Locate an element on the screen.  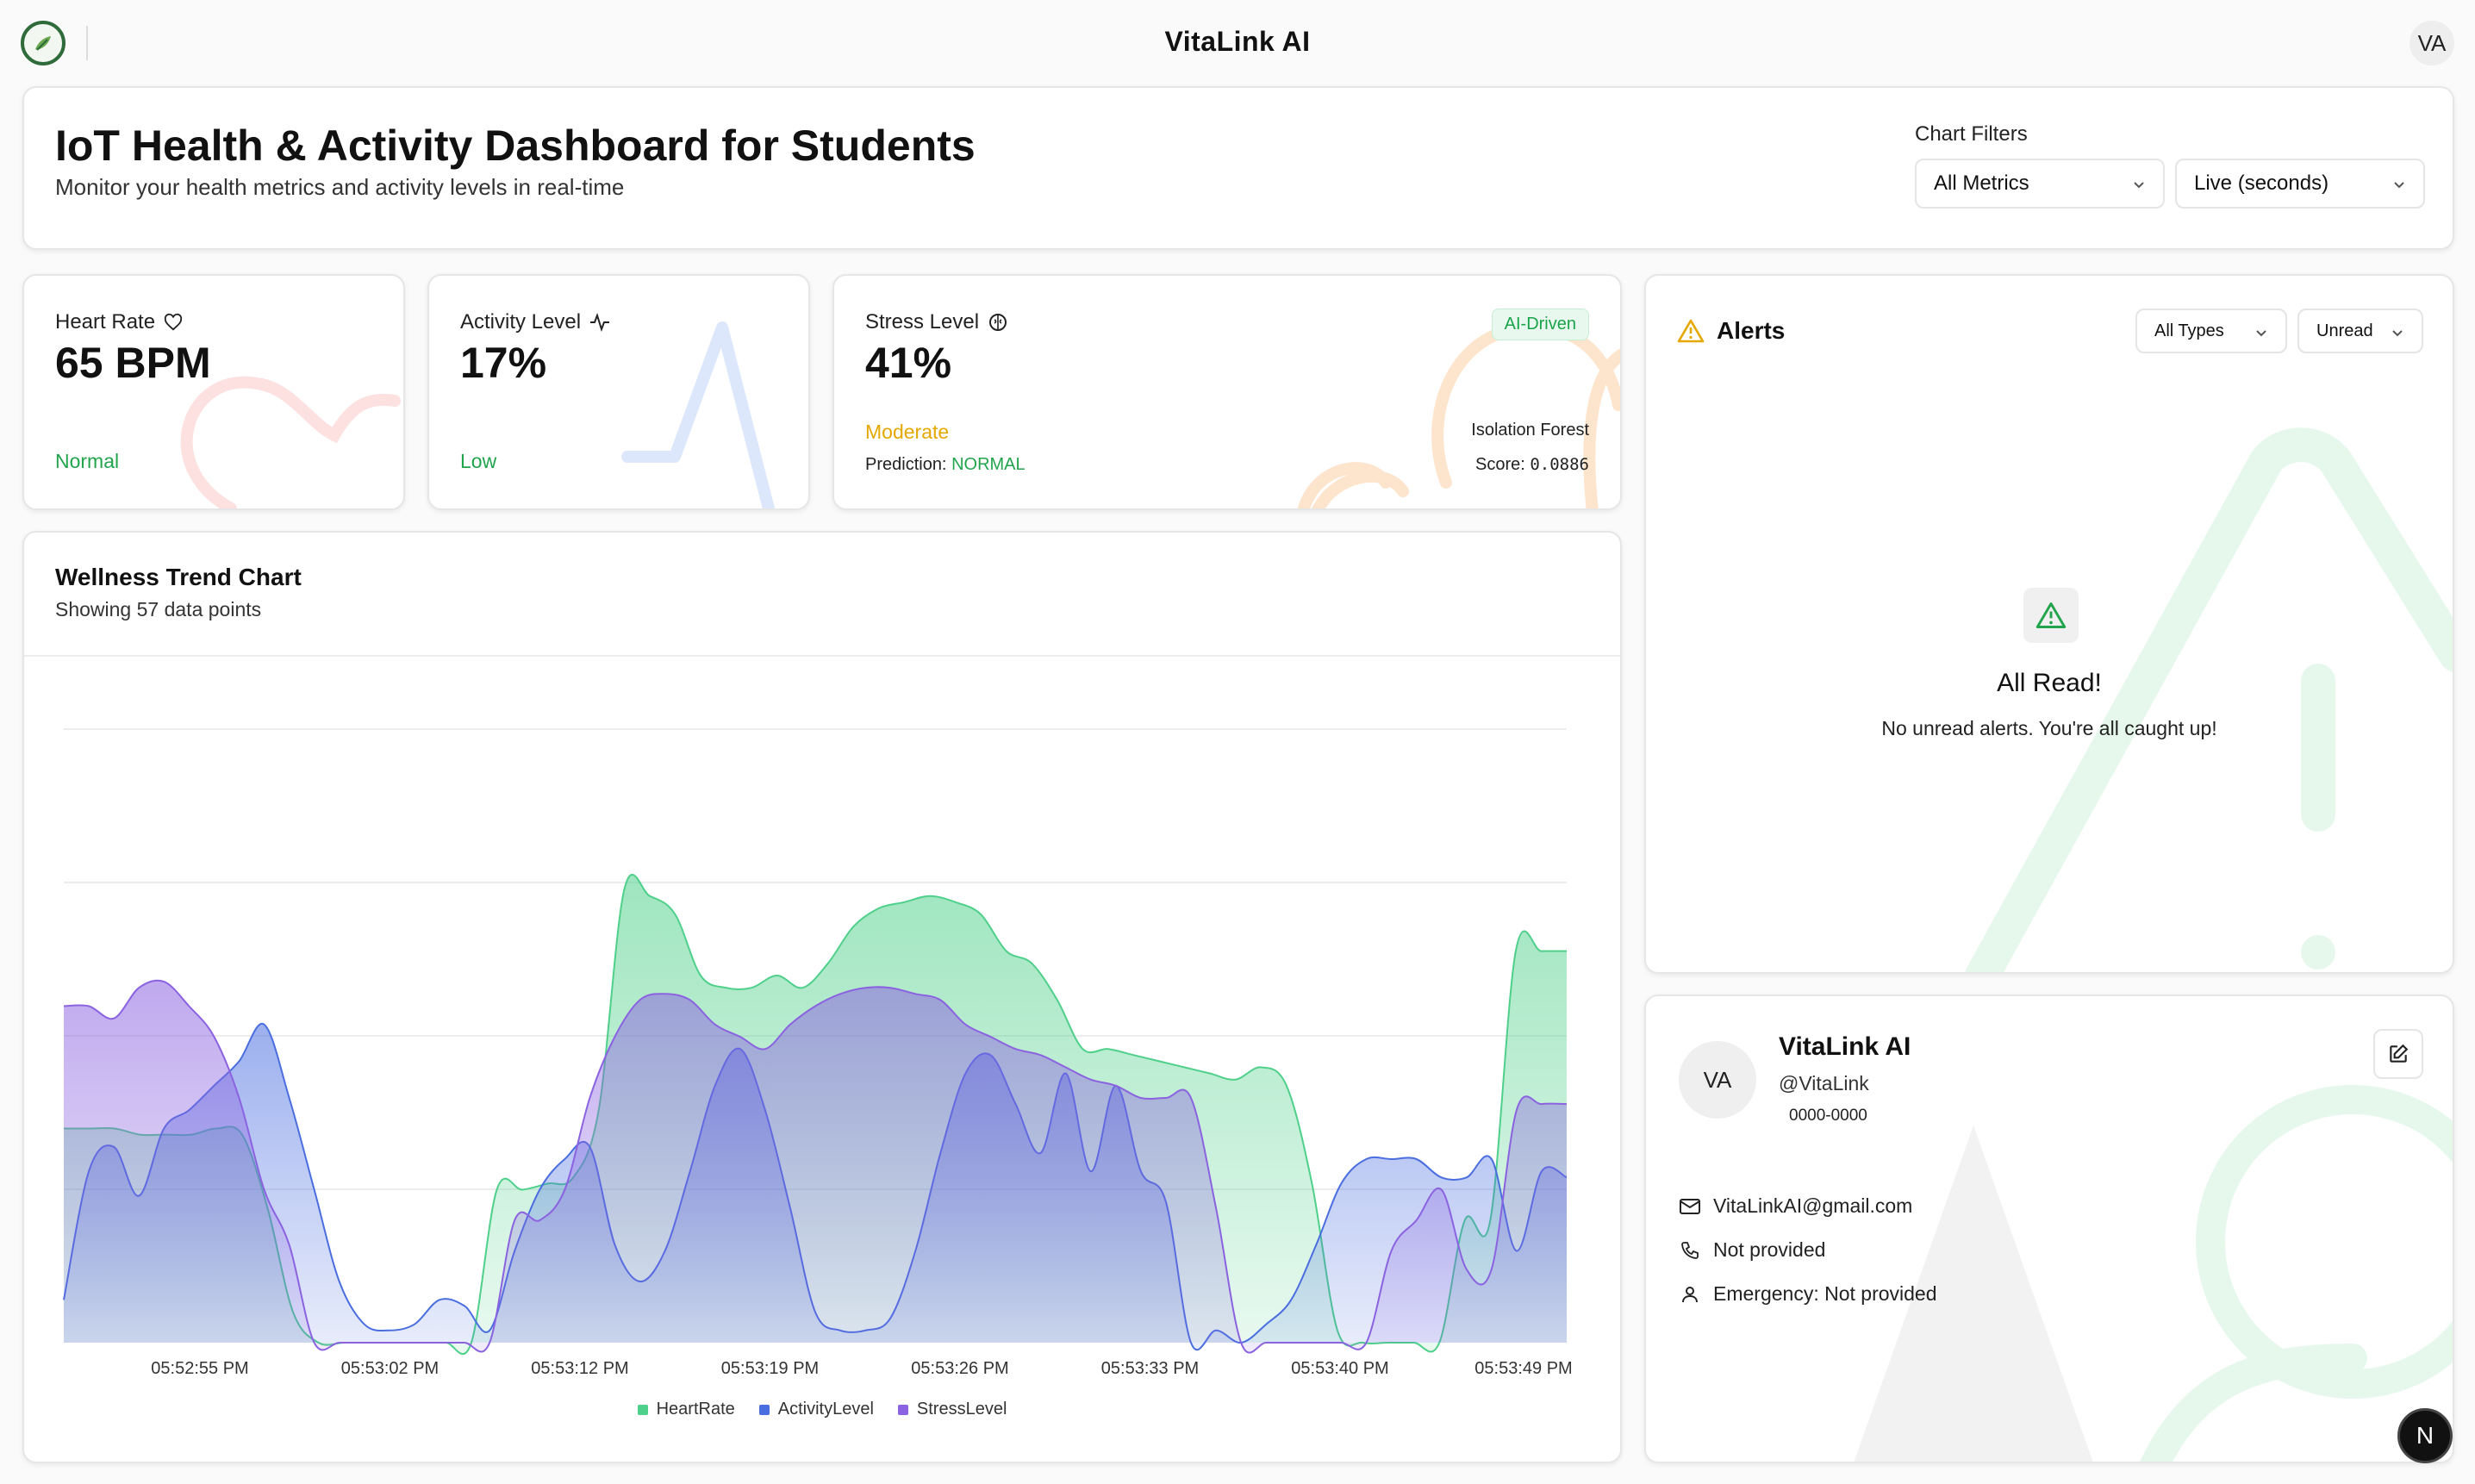
profile-emergency: Emergency: Not provided is located at coordinates (1825, 1294).